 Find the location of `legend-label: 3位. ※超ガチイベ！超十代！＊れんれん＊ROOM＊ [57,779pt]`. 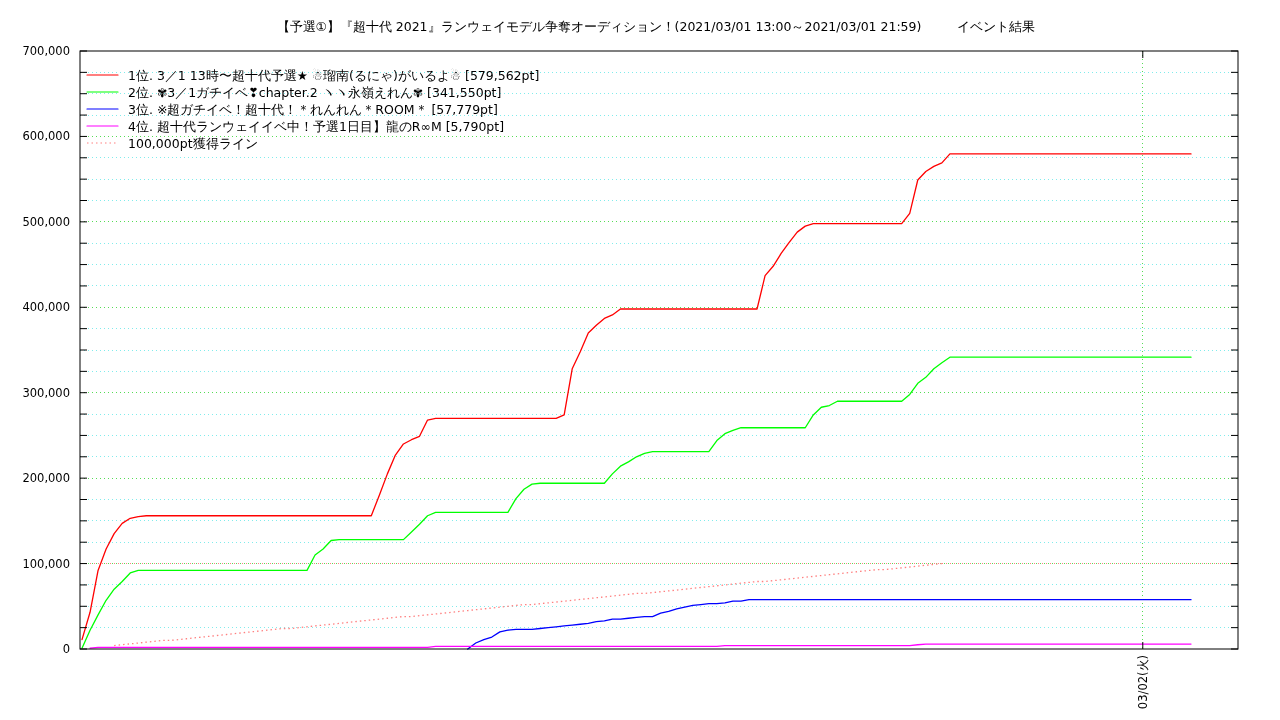

legend-label: 3位. ※超ガチイベ！超十代！＊れんれん＊ROOM＊ [57,779pt] is located at coordinates (313, 109).